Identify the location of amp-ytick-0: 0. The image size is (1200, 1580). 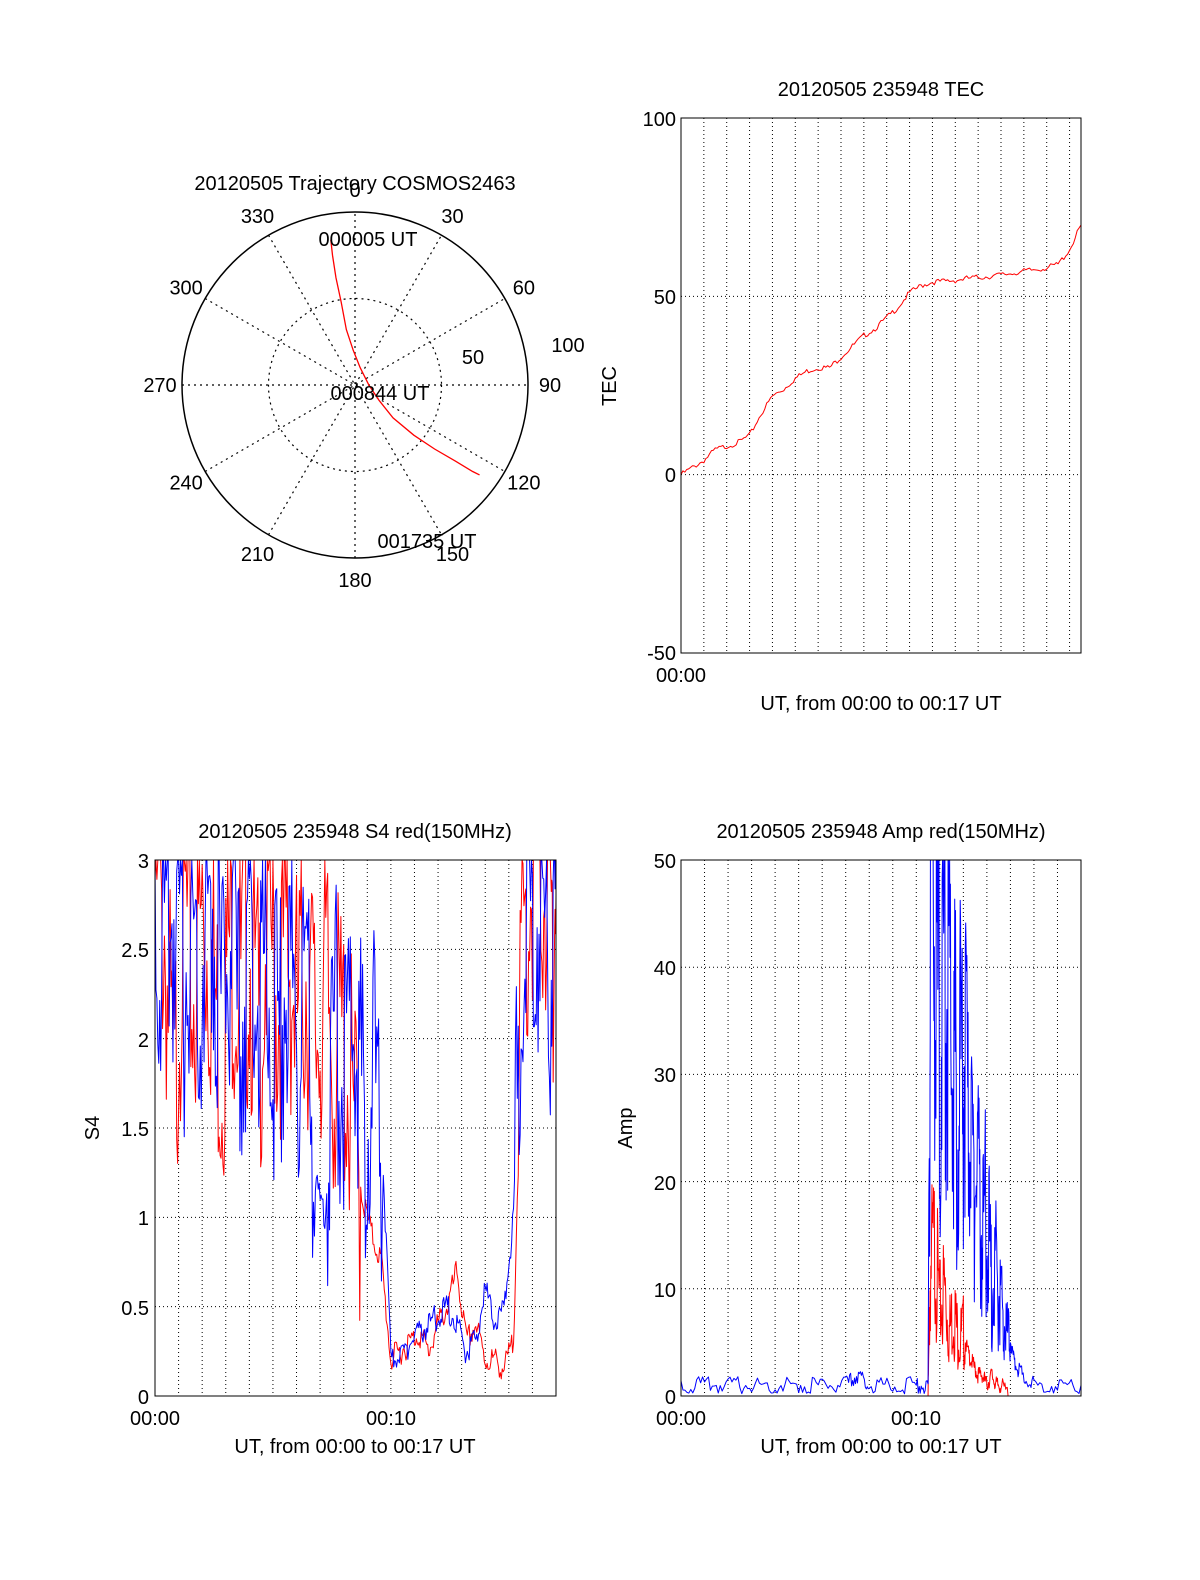
(670, 1398).